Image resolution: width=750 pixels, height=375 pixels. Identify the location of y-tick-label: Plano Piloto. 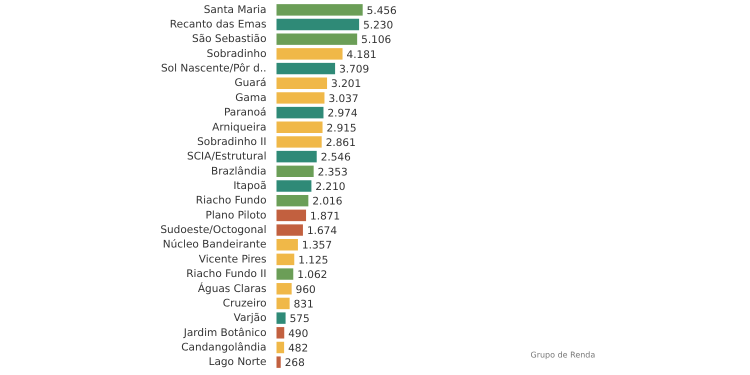
(236, 215).